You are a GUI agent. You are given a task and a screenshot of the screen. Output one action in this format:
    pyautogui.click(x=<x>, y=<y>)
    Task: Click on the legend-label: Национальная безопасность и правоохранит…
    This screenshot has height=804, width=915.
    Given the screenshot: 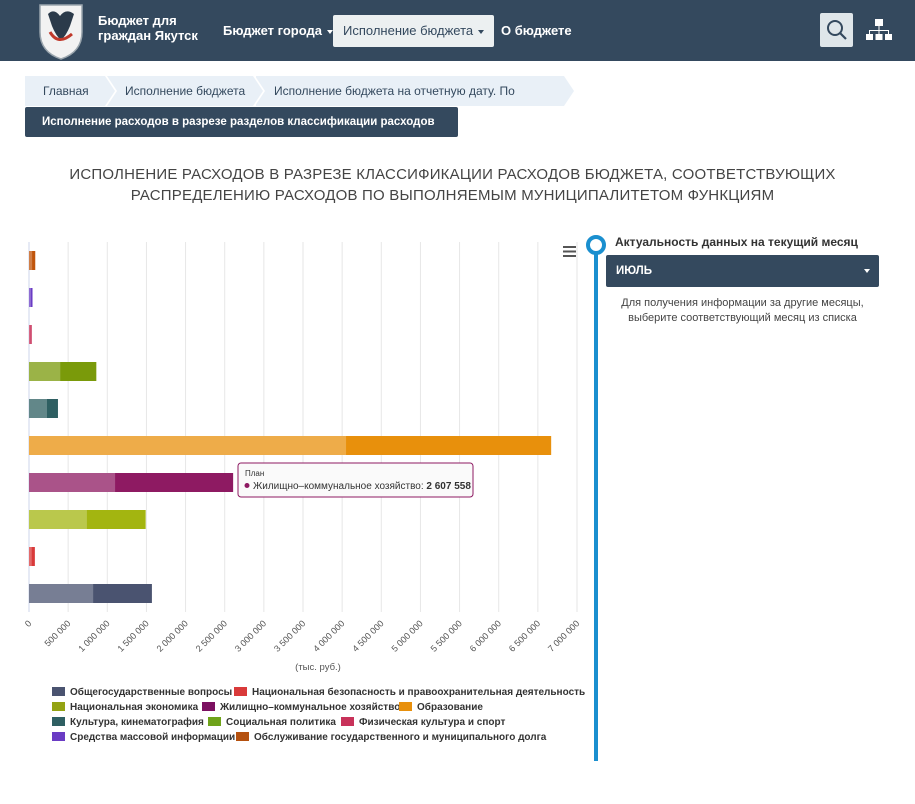 What is the action you would take?
    pyautogui.click(x=419, y=692)
    